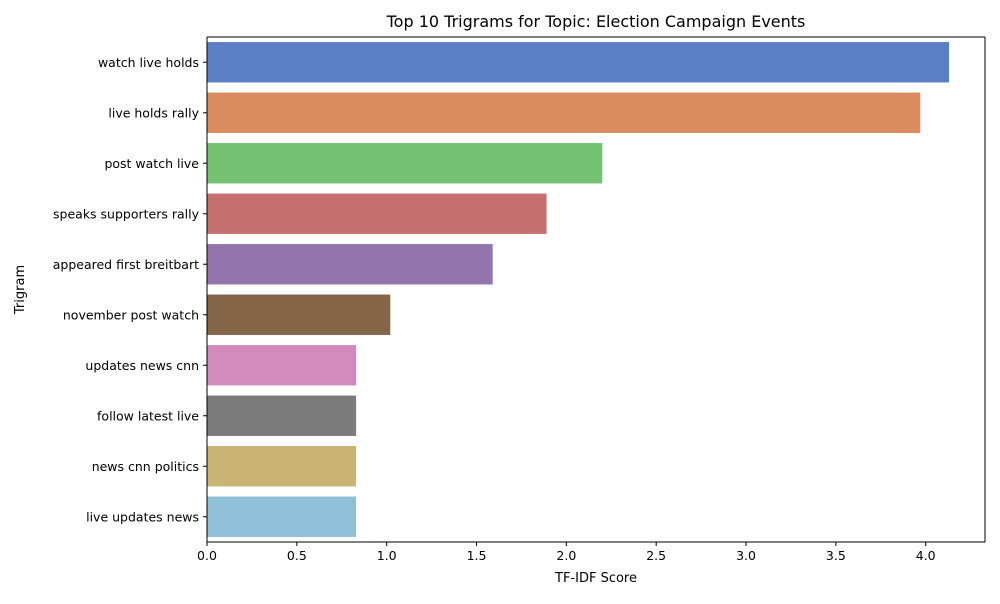 This screenshot has height=604, width=1000. What do you see at coordinates (20, 290) in the screenshot?
I see `y-axis-label: Trigram` at bounding box center [20, 290].